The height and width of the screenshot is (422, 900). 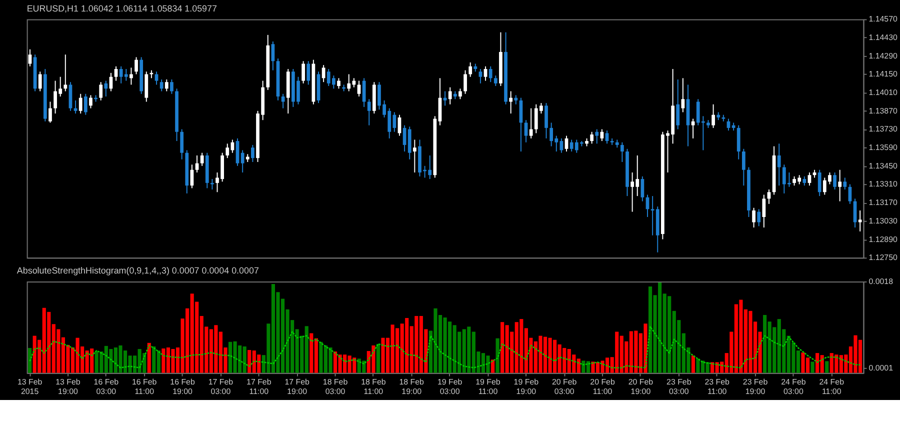 I want to click on x-tick-label: 16 Feb 11:00, so click(x=145, y=386).